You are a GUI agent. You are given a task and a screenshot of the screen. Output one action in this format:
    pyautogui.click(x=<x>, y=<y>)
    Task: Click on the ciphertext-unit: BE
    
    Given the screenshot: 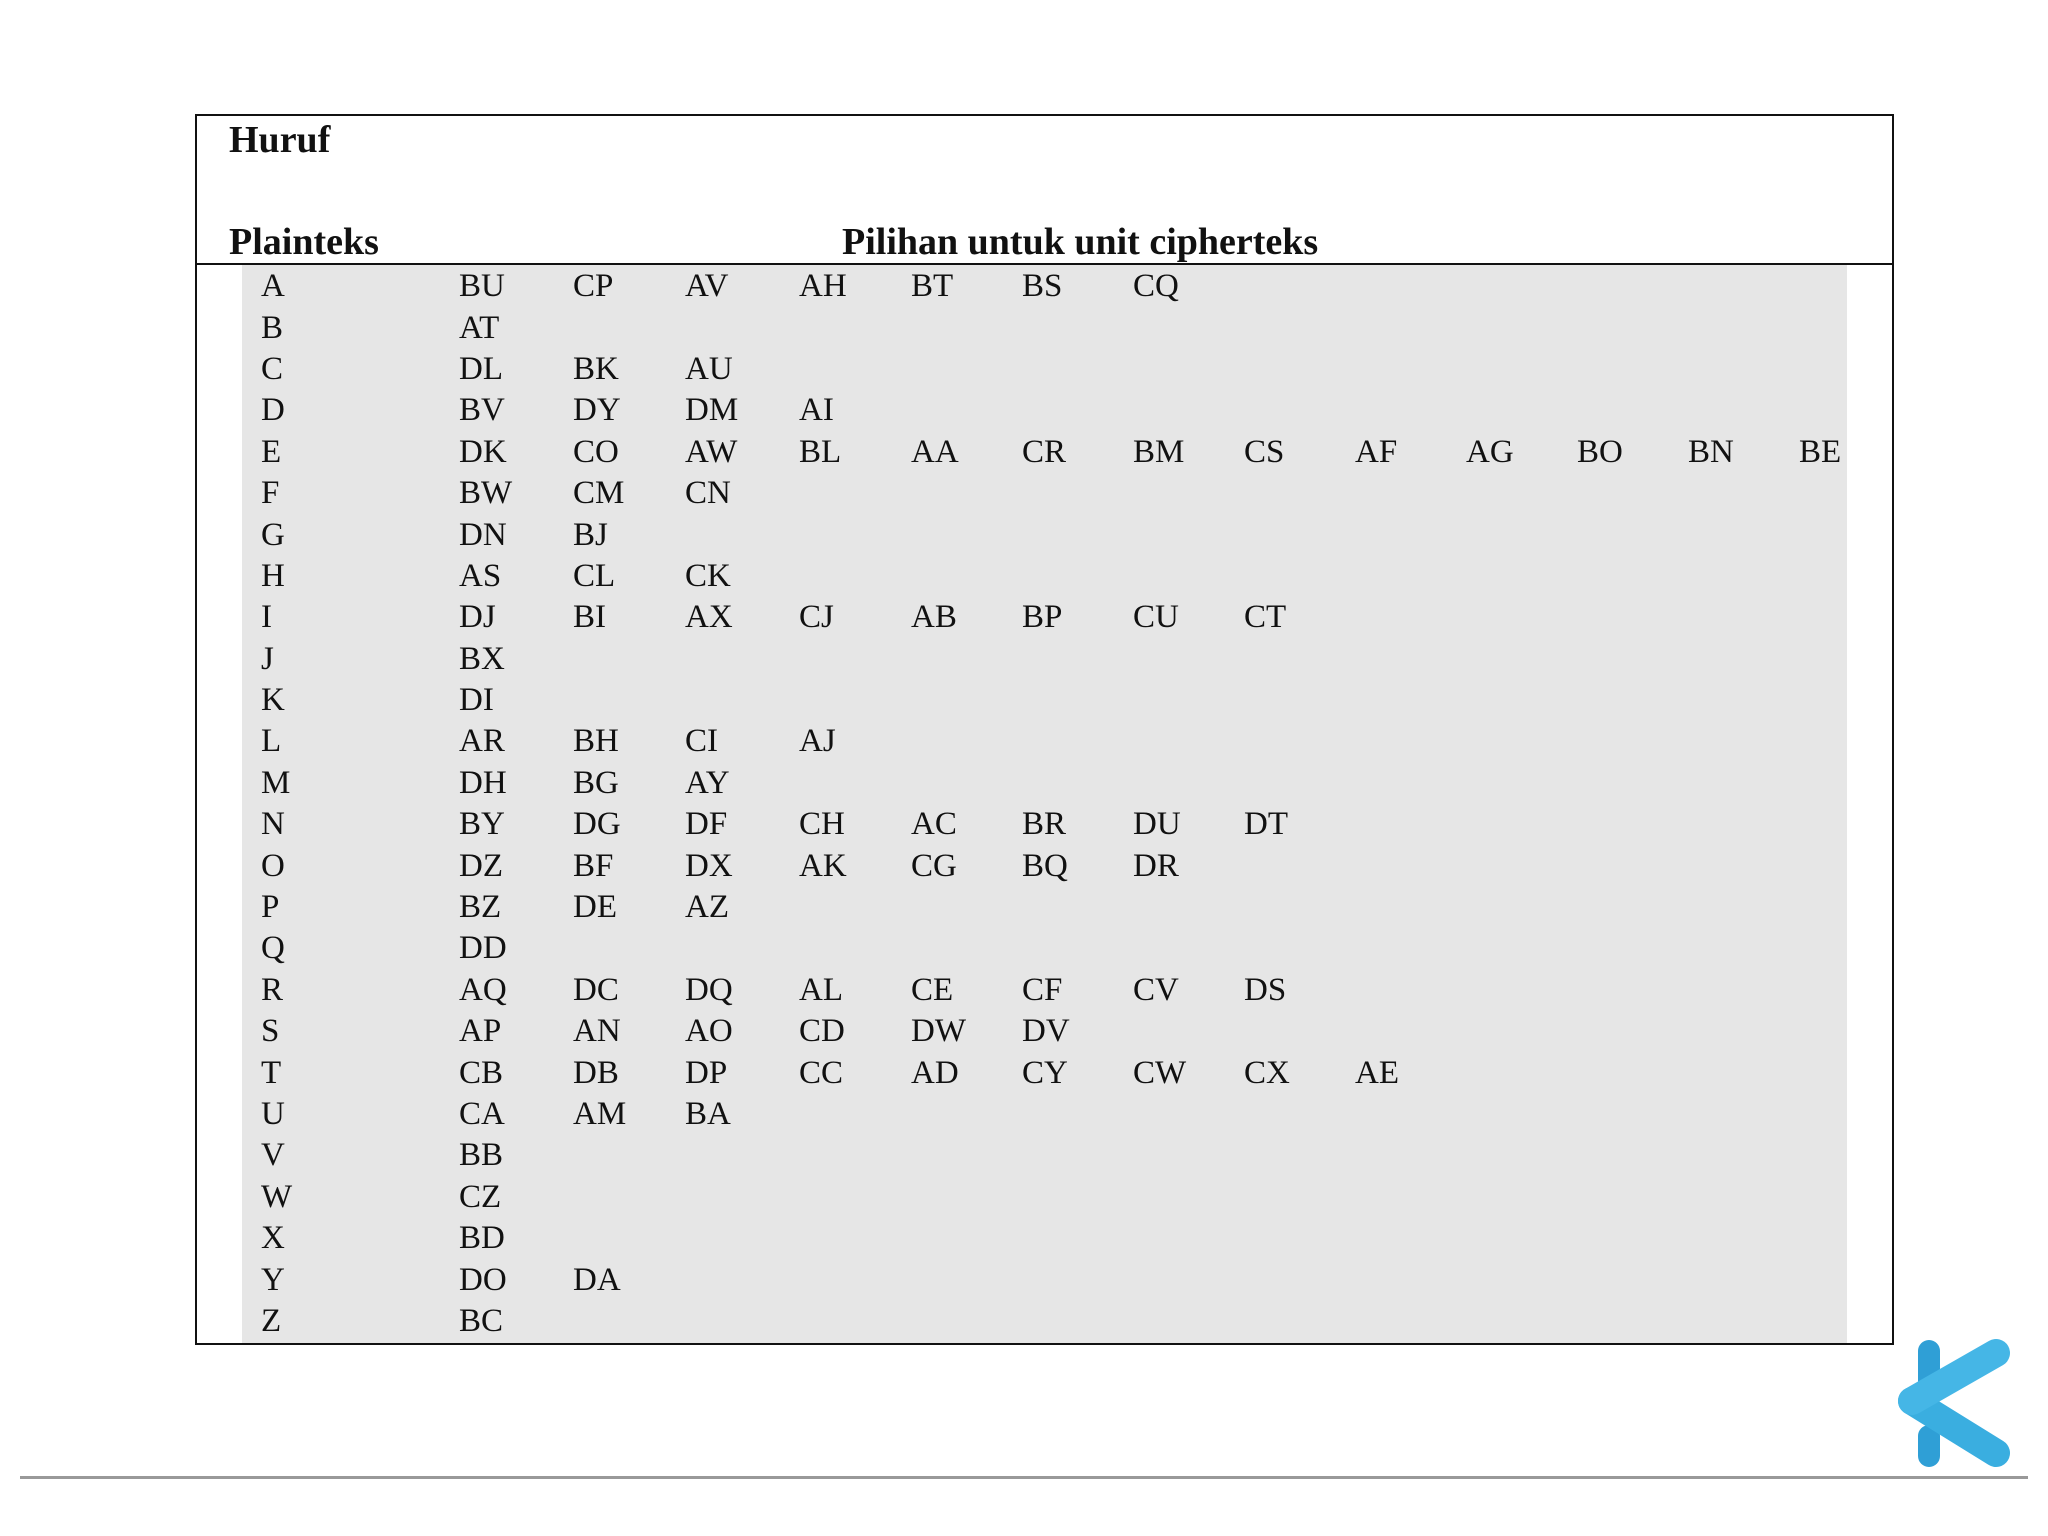 What is the action you would take?
    pyautogui.click(x=1820, y=451)
    